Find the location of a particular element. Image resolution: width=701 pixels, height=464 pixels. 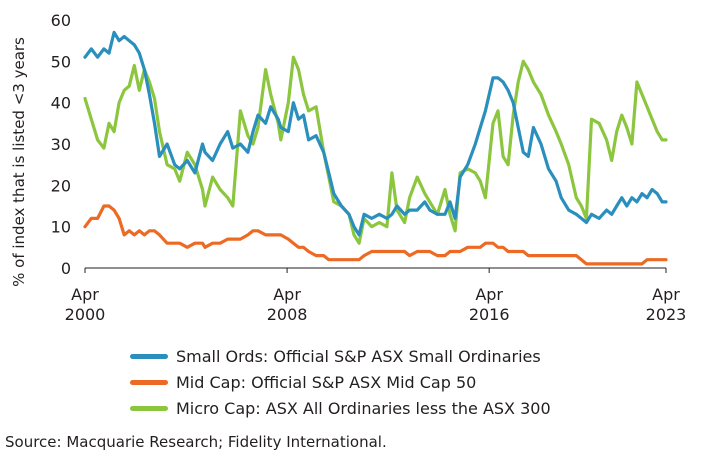

y-tick-label: 50 is located at coordinates (61, 61).